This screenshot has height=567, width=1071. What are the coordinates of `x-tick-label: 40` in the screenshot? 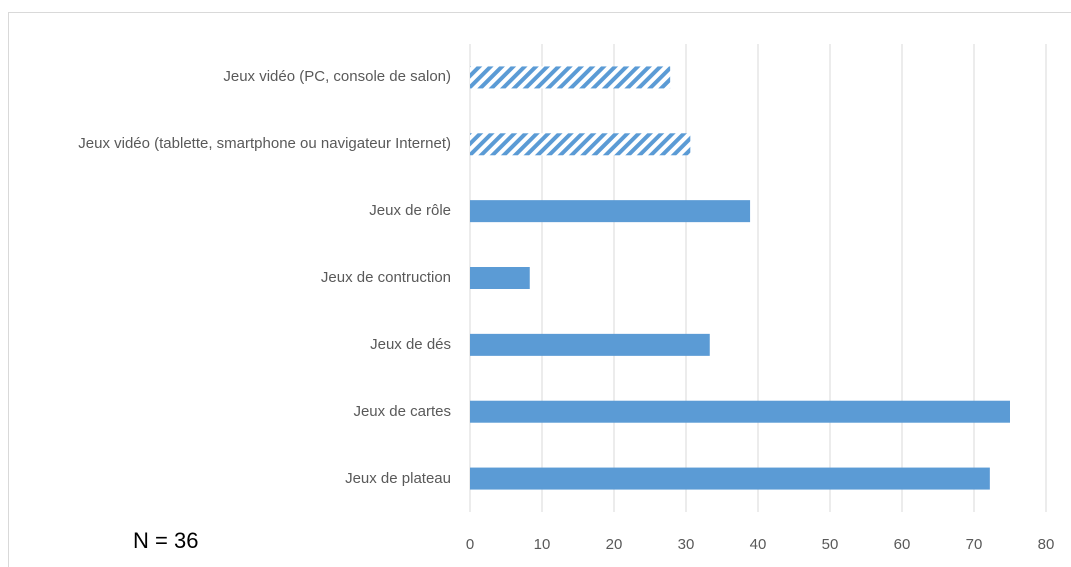 It's located at (758, 544).